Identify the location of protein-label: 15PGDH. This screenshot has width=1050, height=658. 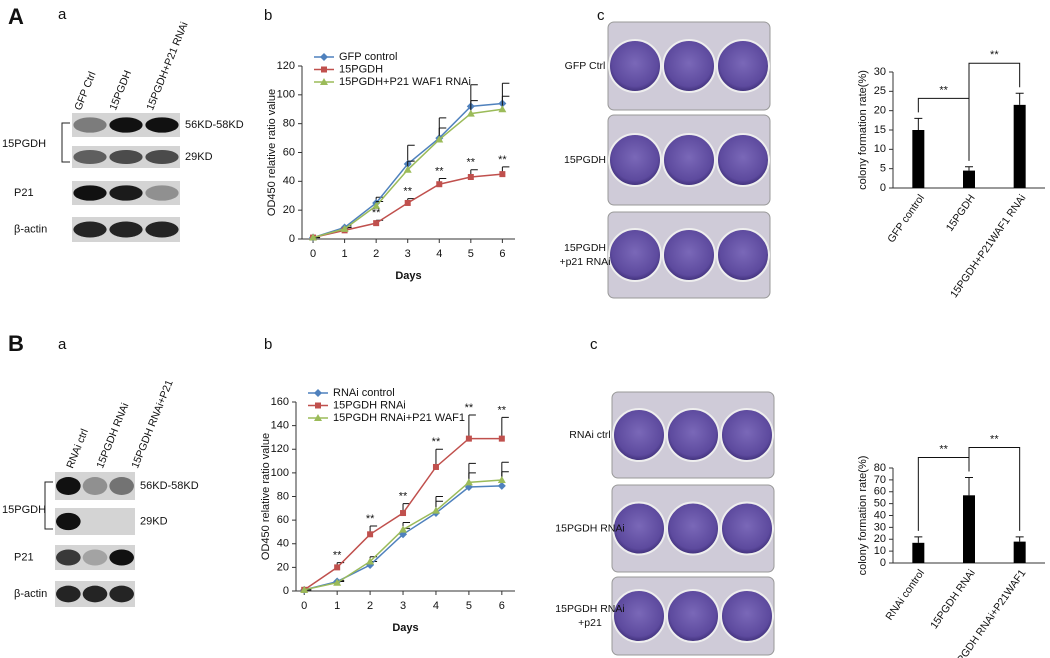
(24, 510).